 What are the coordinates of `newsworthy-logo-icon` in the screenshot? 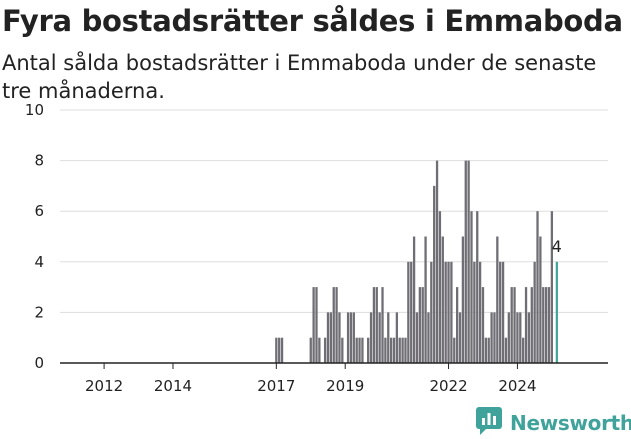 It's located at (489, 423).